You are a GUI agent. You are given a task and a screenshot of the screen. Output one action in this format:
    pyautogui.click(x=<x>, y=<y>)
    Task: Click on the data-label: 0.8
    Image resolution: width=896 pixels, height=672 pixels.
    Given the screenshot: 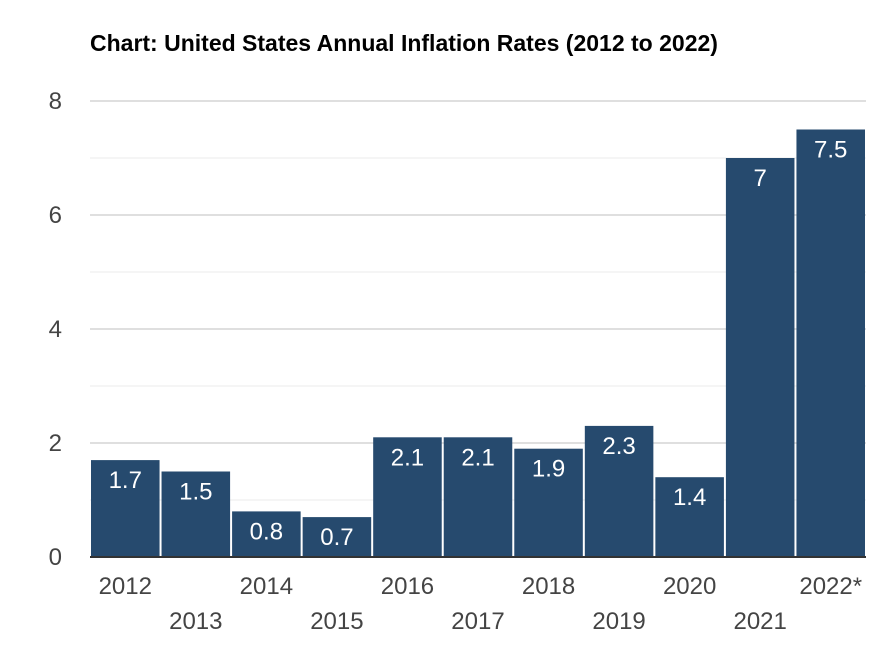 What is the action you would take?
    pyautogui.click(x=266, y=531)
    